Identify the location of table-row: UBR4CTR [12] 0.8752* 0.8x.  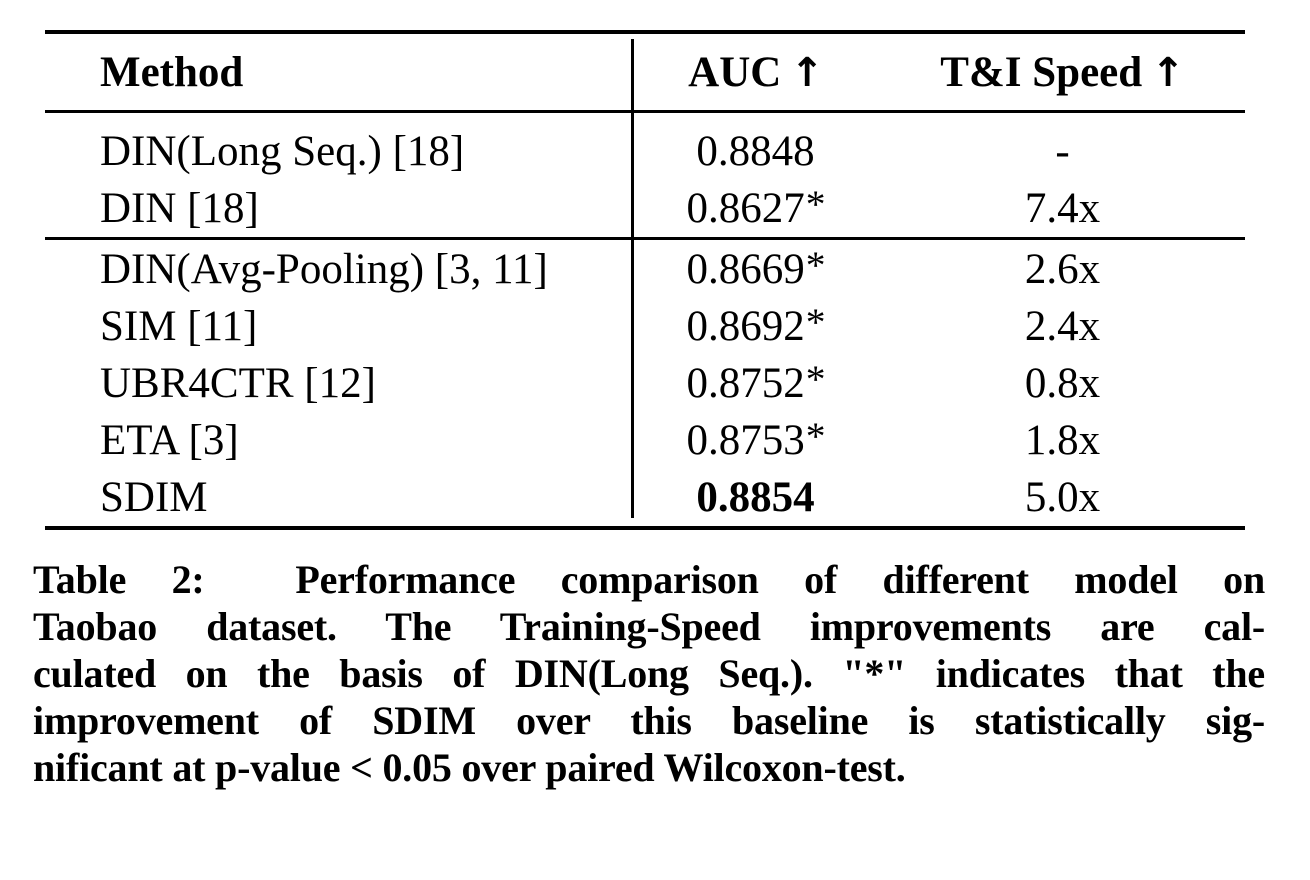
(645, 383).